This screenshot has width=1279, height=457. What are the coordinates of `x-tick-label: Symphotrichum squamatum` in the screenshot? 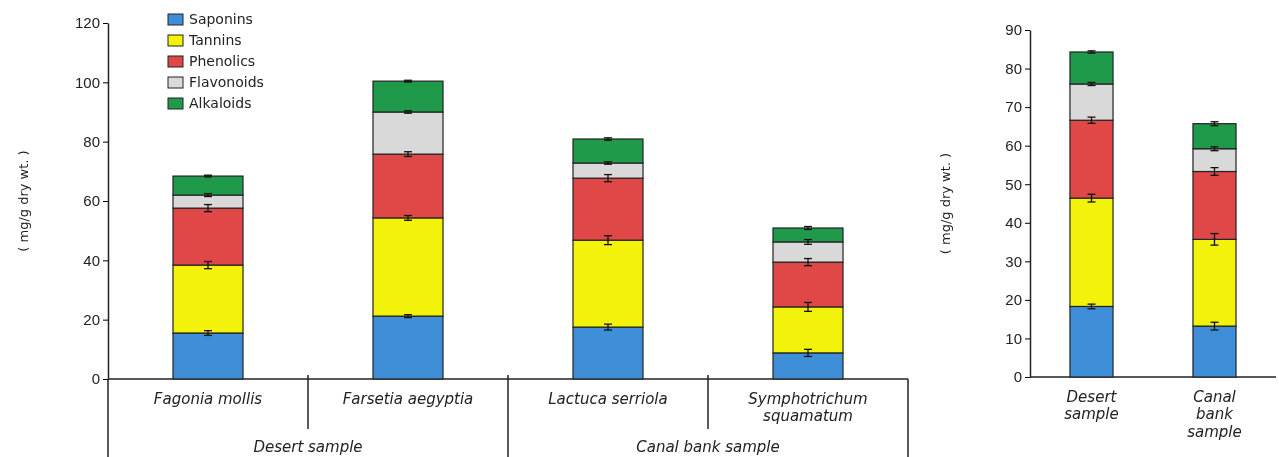 It's located at (808, 408).